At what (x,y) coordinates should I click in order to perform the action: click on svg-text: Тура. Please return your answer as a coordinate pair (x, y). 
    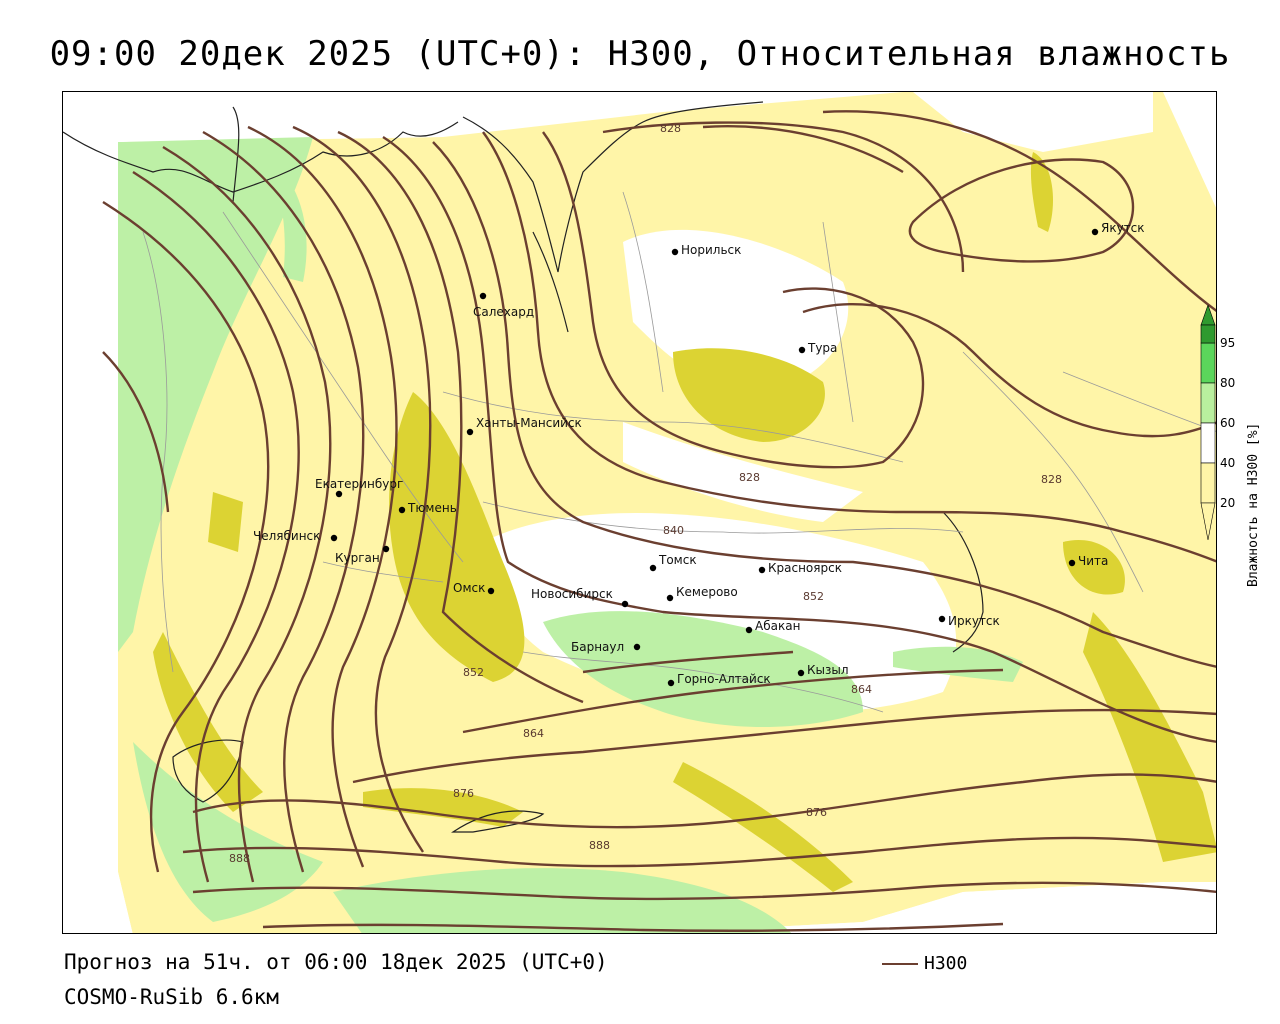
    Looking at the image, I should click on (822, 348).